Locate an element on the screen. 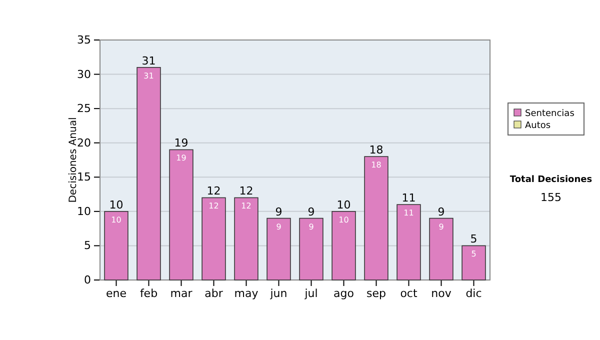 The image size is (600, 340). x-tick-label: mar is located at coordinates (181, 293).